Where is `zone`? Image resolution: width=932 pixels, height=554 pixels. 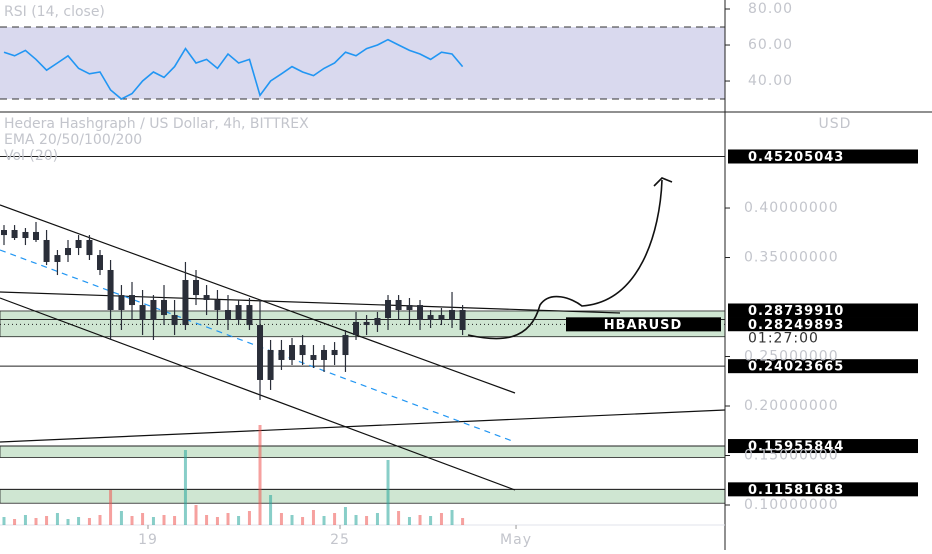
zone is located at coordinates (363, 451).